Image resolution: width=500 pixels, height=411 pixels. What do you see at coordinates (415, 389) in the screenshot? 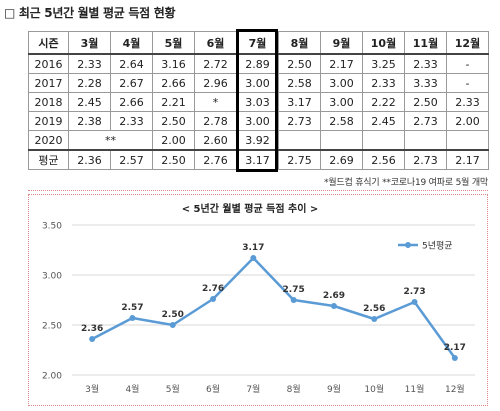
I see `x-tick-label: 11월` at bounding box center [415, 389].